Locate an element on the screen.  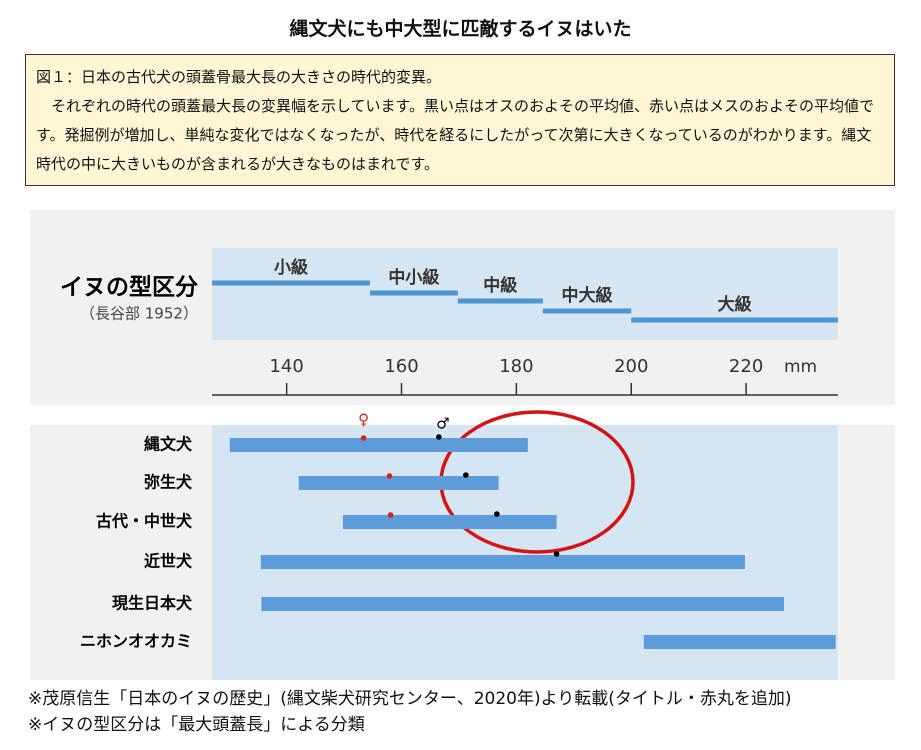
category-label: ニホンオオカミ is located at coordinates (136, 641).